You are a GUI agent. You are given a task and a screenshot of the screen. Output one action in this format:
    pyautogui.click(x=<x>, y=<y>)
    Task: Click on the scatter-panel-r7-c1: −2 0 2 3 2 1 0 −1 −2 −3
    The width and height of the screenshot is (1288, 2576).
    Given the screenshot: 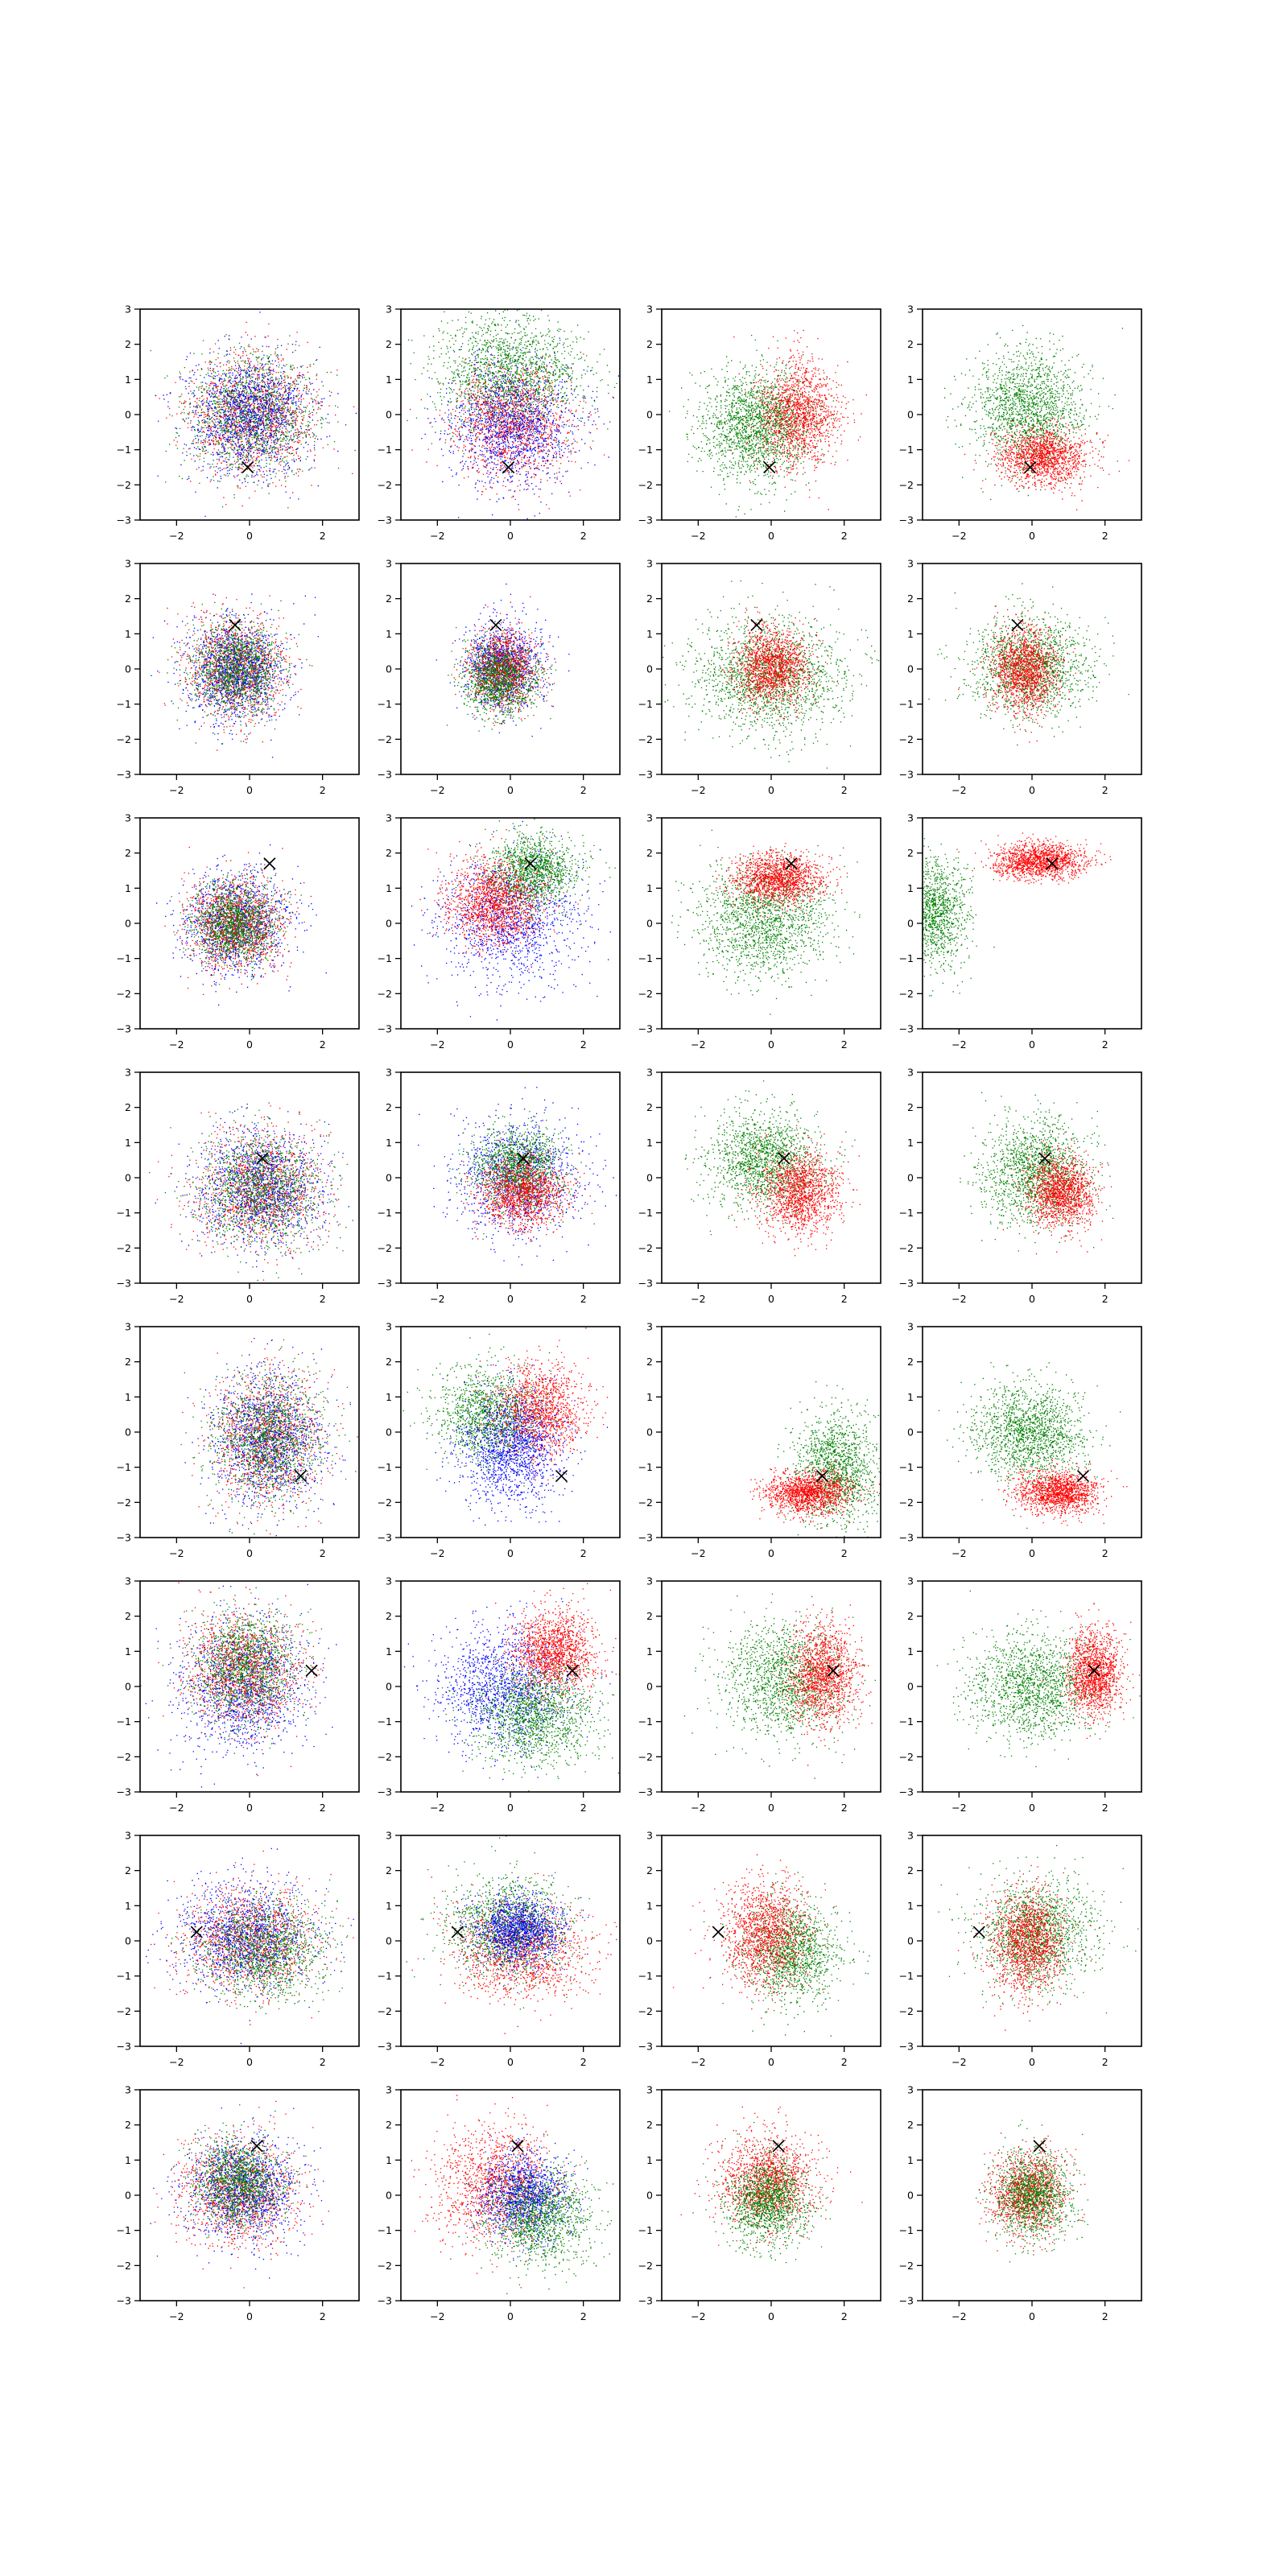 What is the action you would take?
    pyautogui.click(x=238, y=1949)
    